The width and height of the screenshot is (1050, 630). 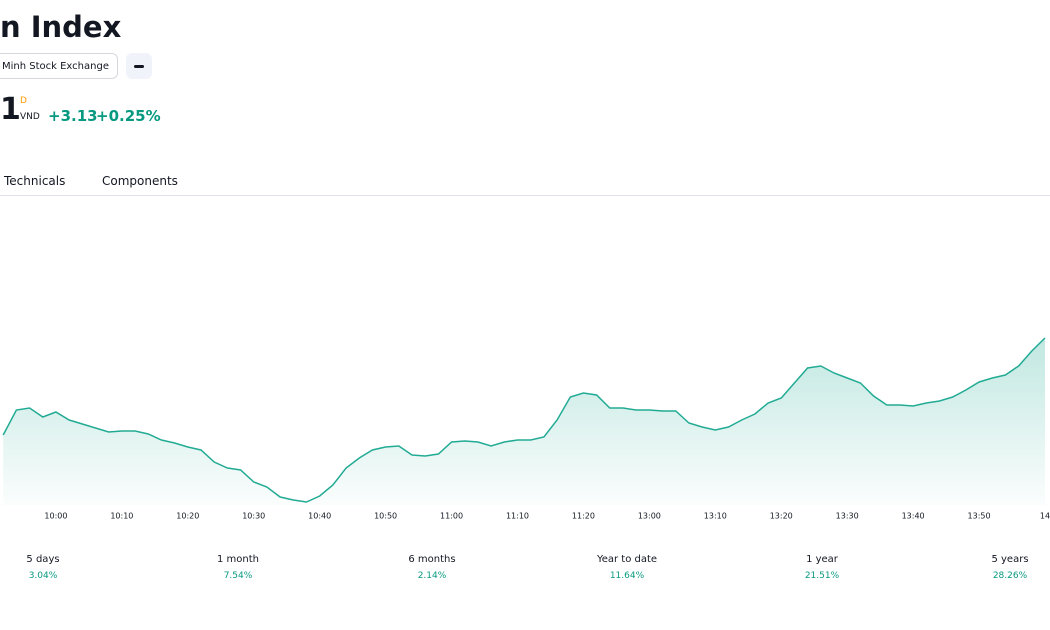 What do you see at coordinates (43, 576) in the screenshot?
I see `performance-value: 3.04%` at bounding box center [43, 576].